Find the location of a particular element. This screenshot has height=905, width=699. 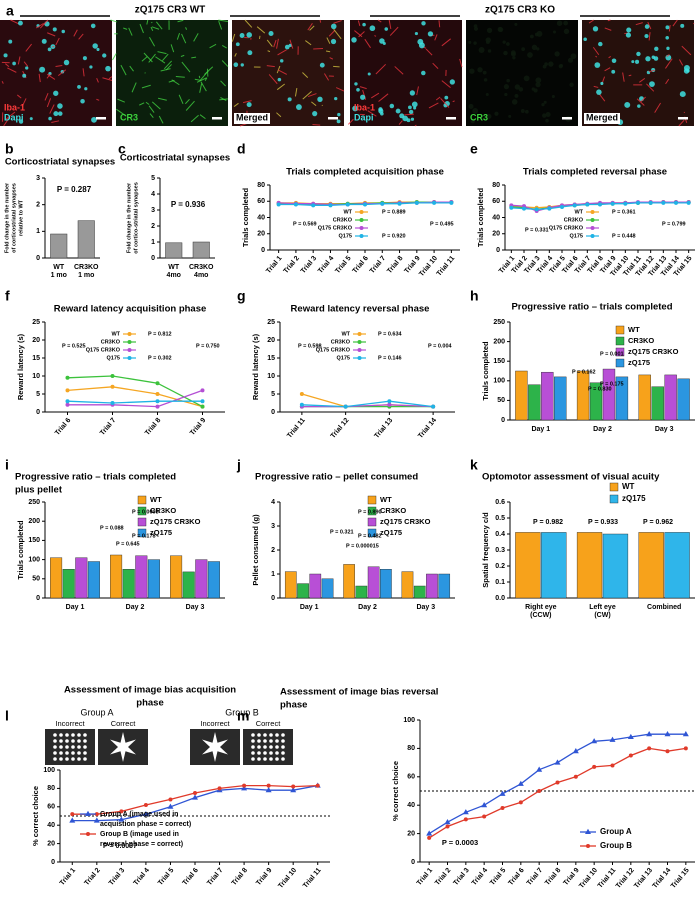

y-tick-label: 0.4 is located at coordinates (500, 534).